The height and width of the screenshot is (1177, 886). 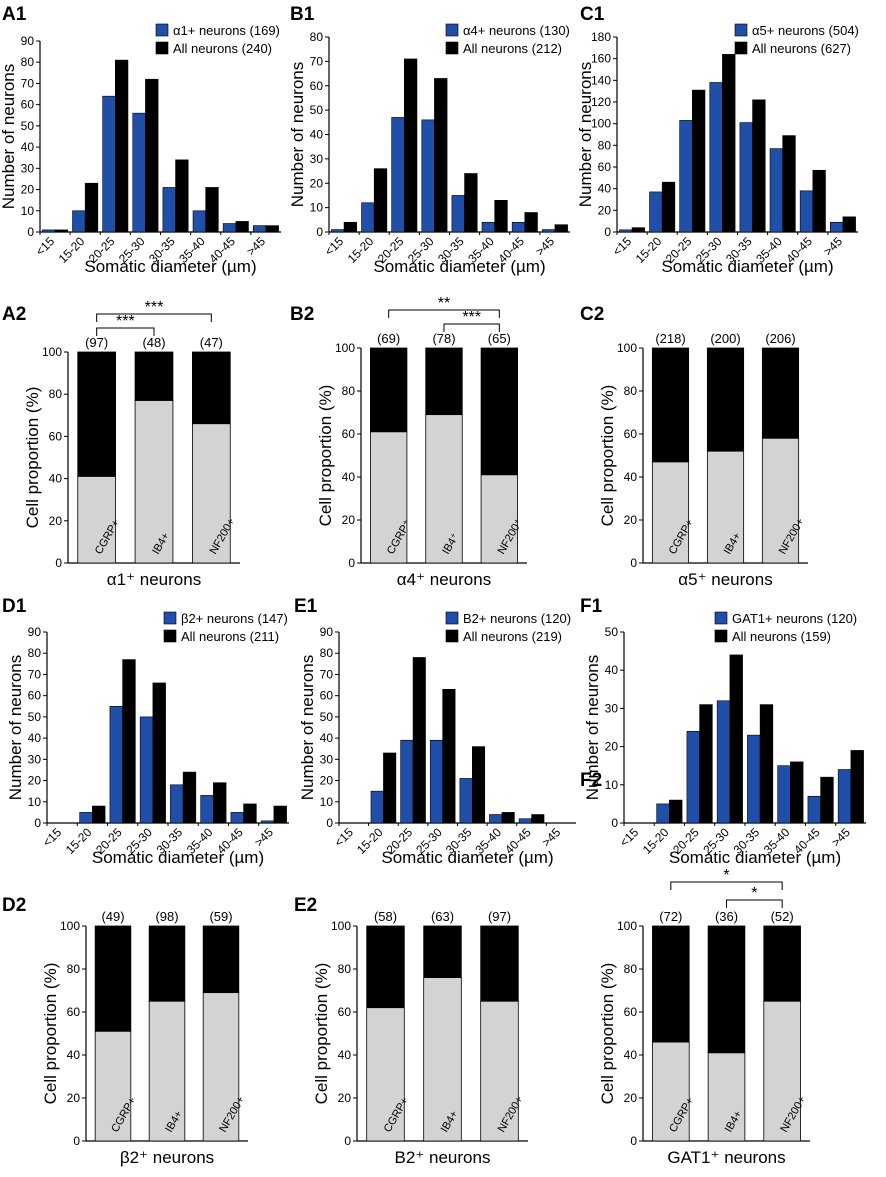 What do you see at coordinates (592, 14) in the screenshot?
I see `panel-label: C1` at bounding box center [592, 14].